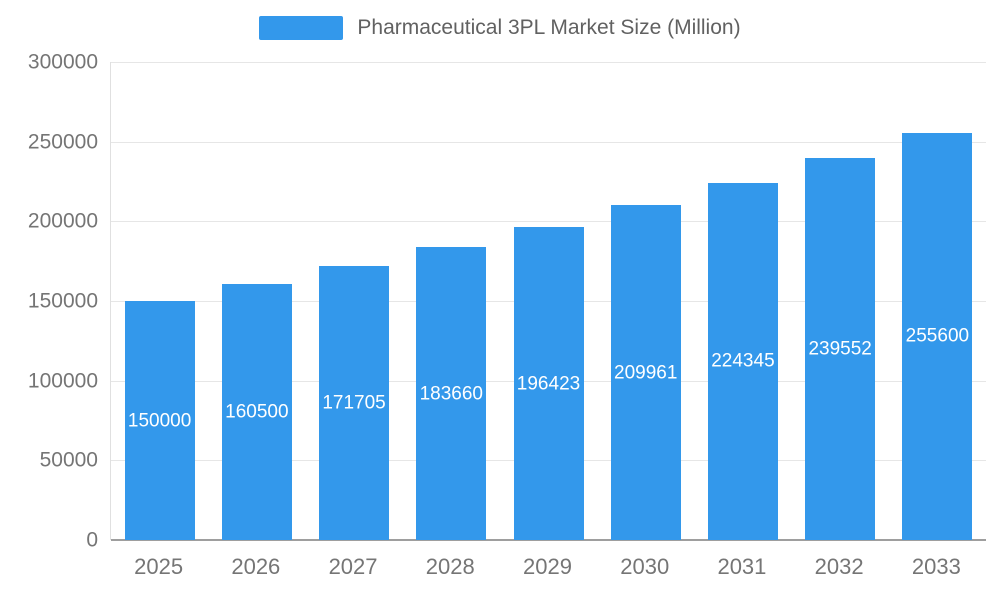  Describe the element at coordinates (256, 566) in the screenshot. I see `x-tick-label: 2026` at that location.